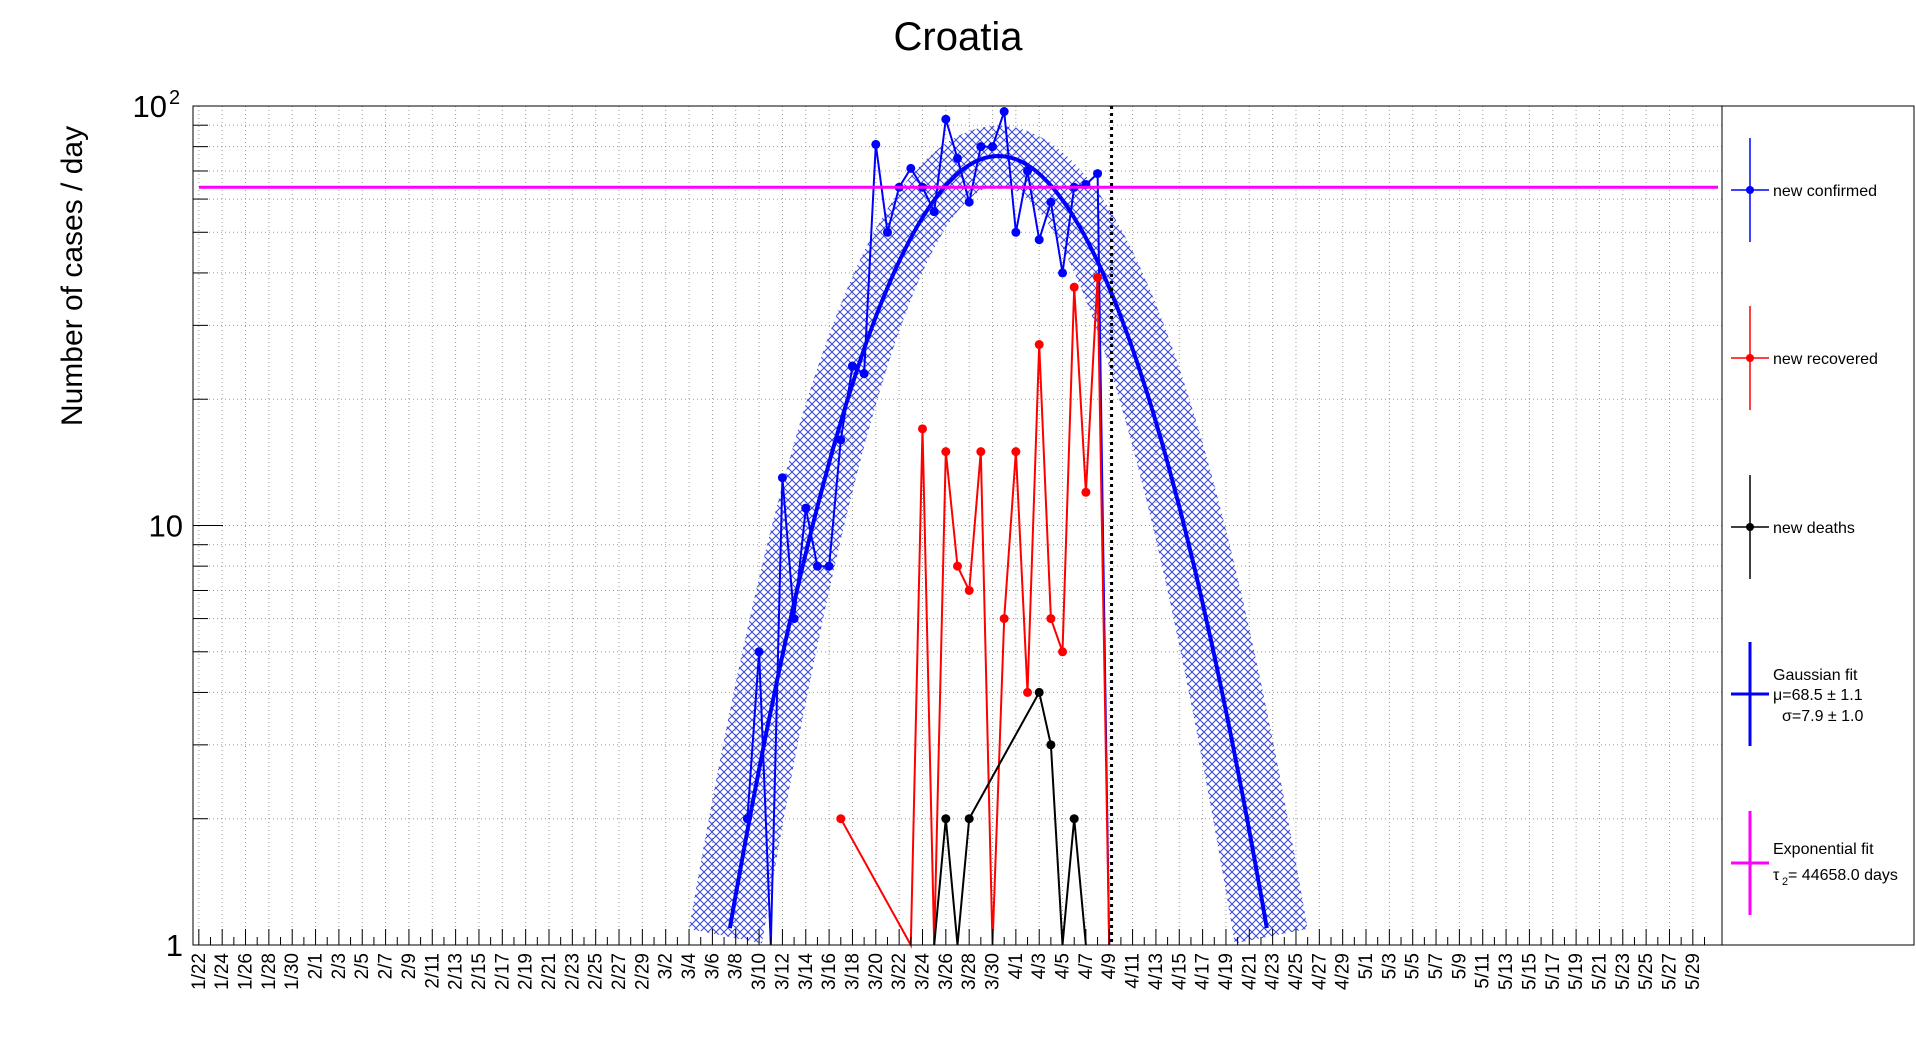 The height and width of the screenshot is (1057, 1916). I want to click on x-tick-label: 2/25, so click(596, 971).